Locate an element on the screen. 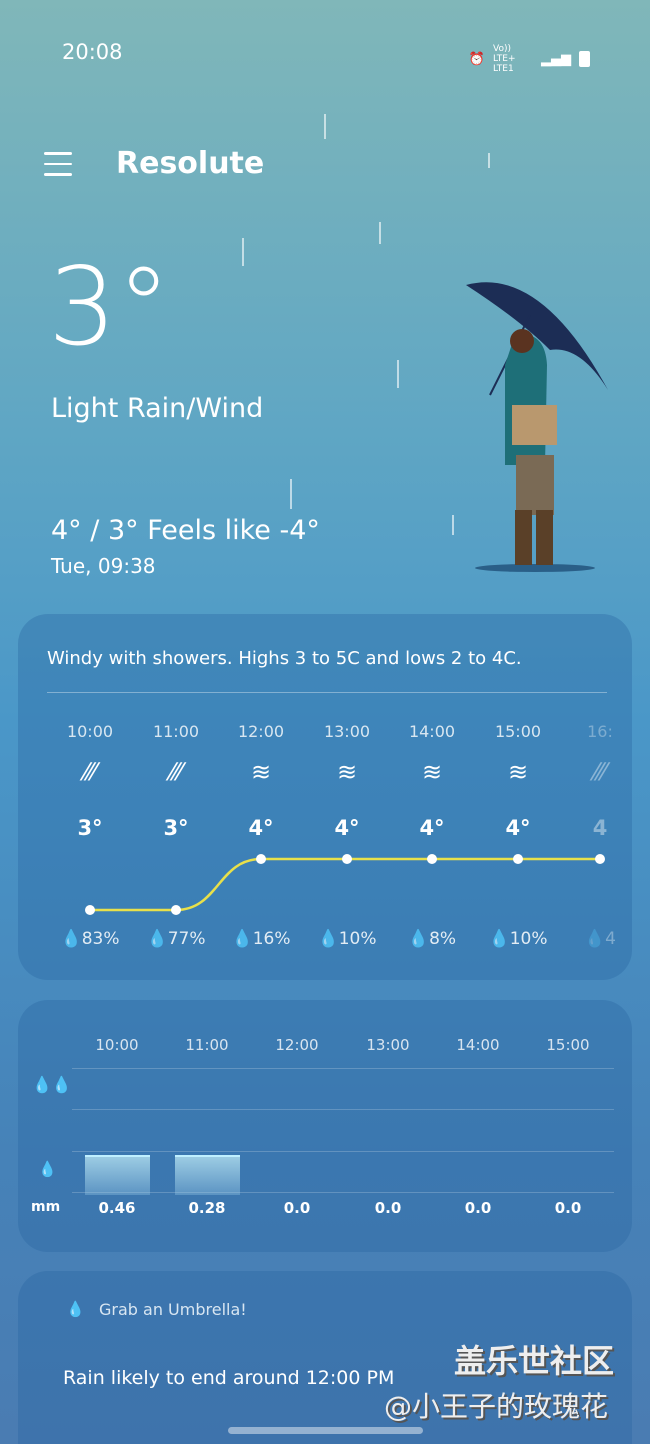  precip-time: 11:00 is located at coordinates (207, 1045).